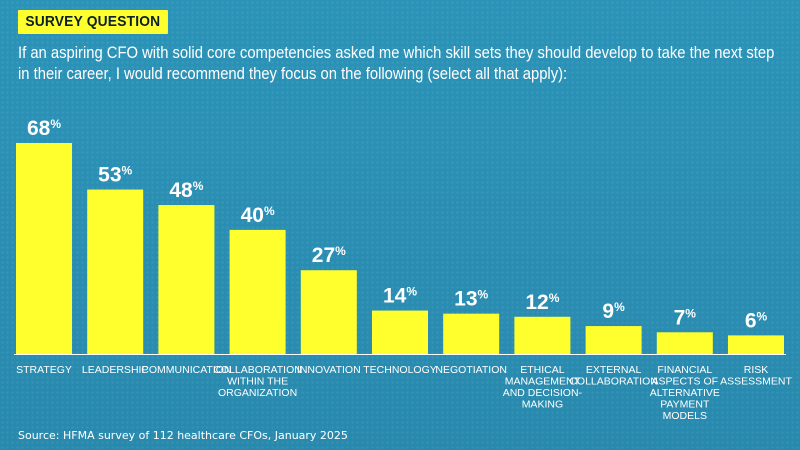  Describe the element at coordinates (400, 370) in the screenshot. I see `category-label: TECHNOLOGY` at that location.